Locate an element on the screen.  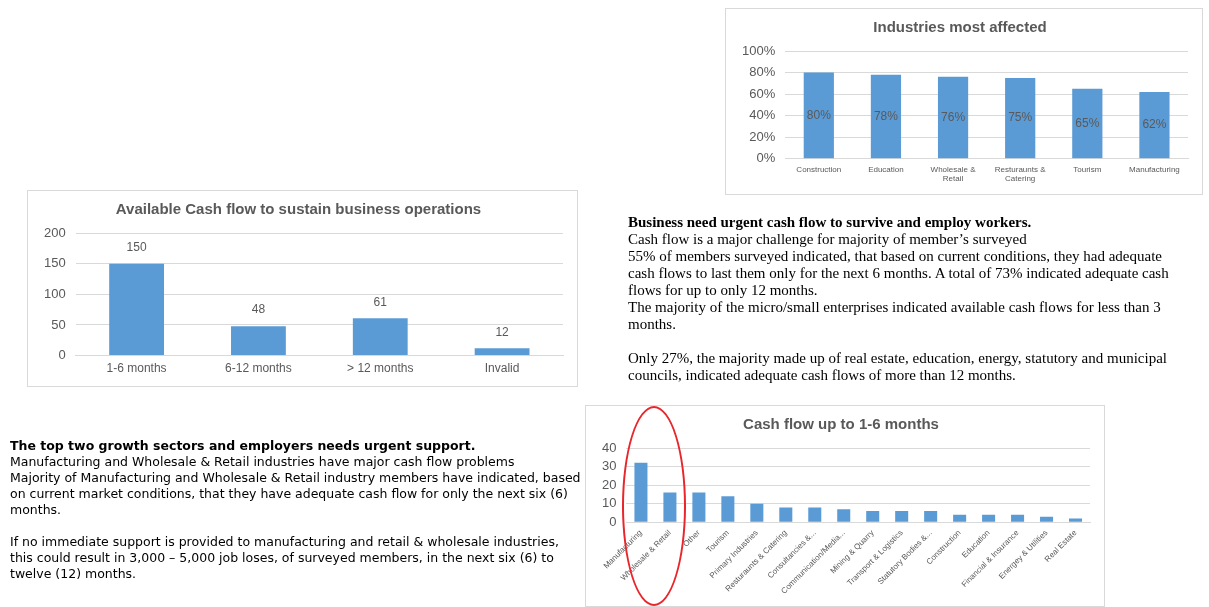
x-tick-label: 1-6 months is located at coordinates (136, 368).